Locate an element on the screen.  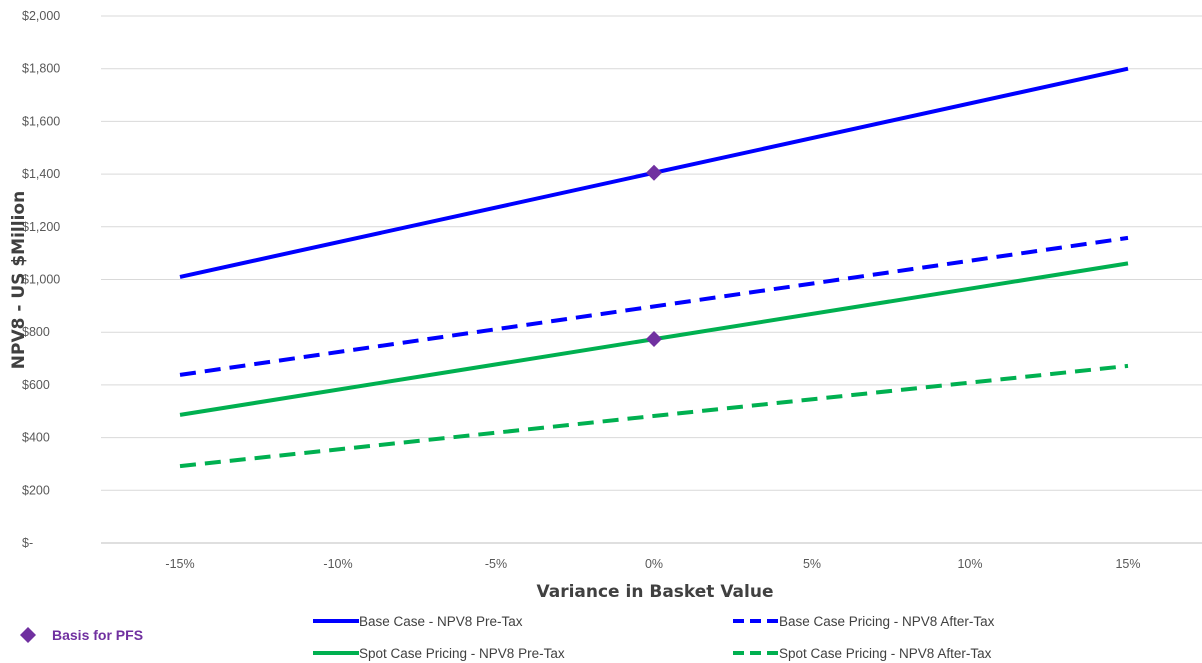
y-tick-label: $200 is located at coordinates (36, 490).